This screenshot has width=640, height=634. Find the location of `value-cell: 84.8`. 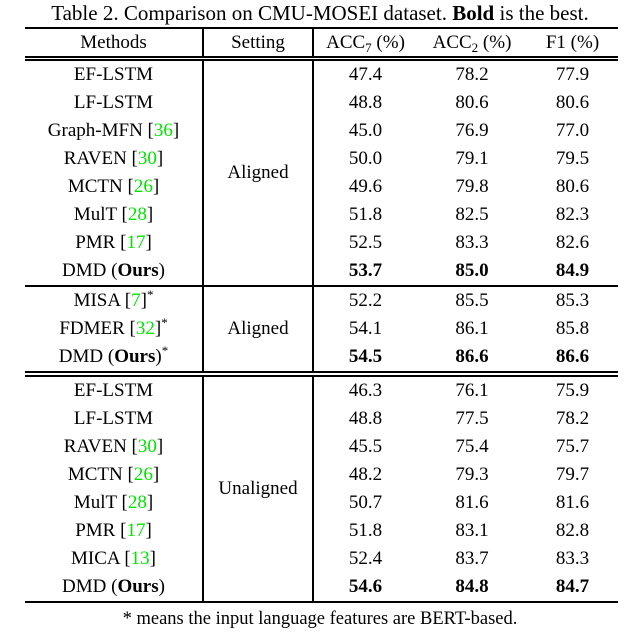

value-cell: 84.8 is located at coordinates (472, 586).